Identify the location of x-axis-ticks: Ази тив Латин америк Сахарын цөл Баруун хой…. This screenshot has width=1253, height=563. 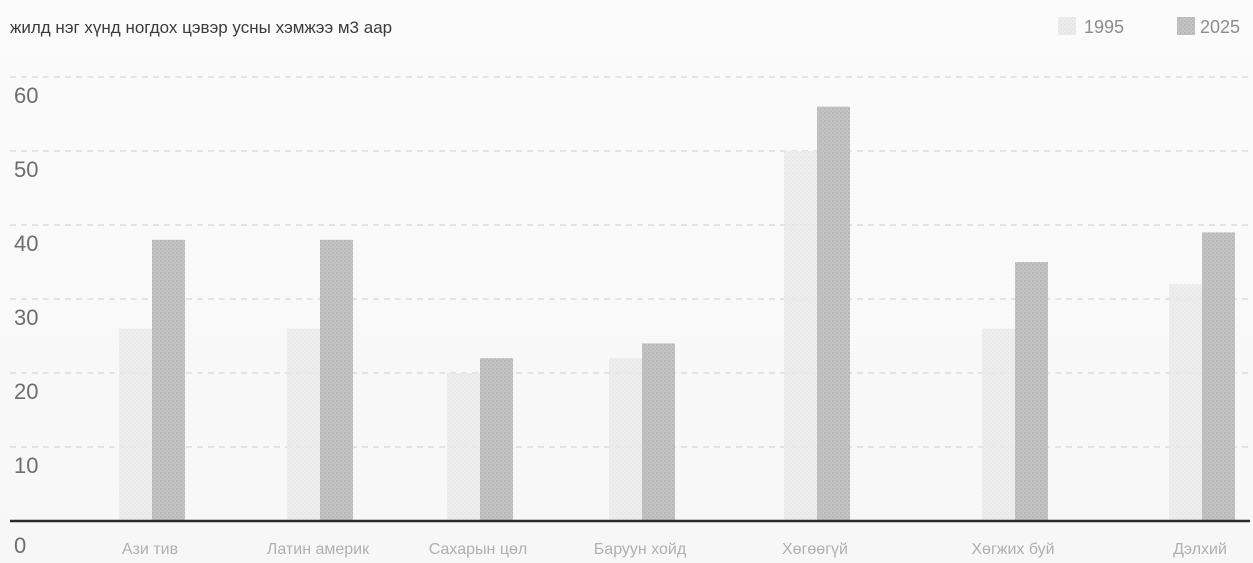
(674, 549).